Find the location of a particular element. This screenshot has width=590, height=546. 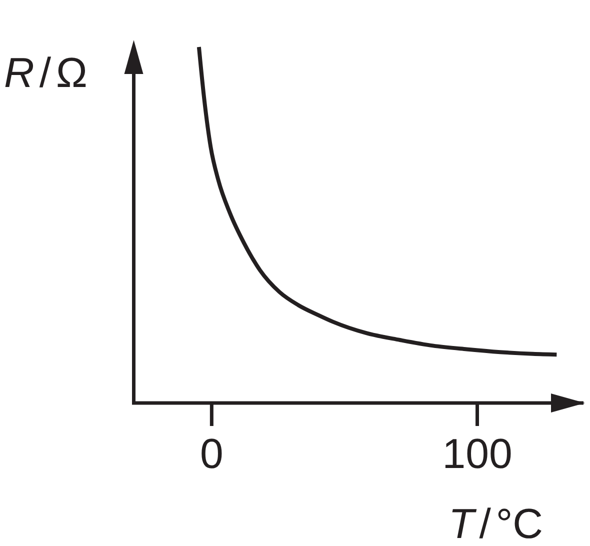

x-tick-label: 100 is located at coordinates (477, 453).